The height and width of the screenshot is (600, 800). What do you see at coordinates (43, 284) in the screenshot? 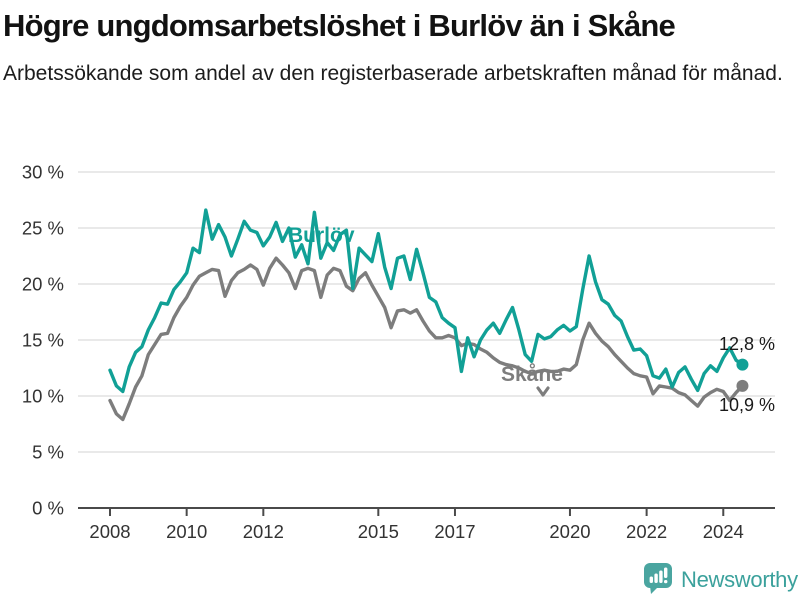
I see `y-tick-label: 20 %` at bounding box center [43, 284].